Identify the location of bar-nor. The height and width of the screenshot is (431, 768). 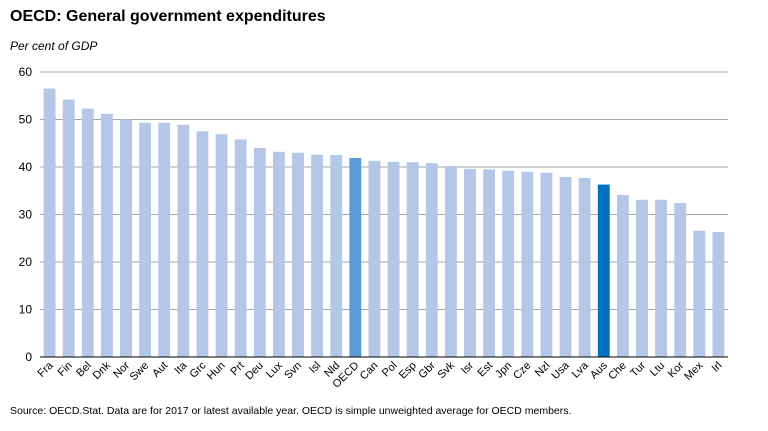
(126, 238).